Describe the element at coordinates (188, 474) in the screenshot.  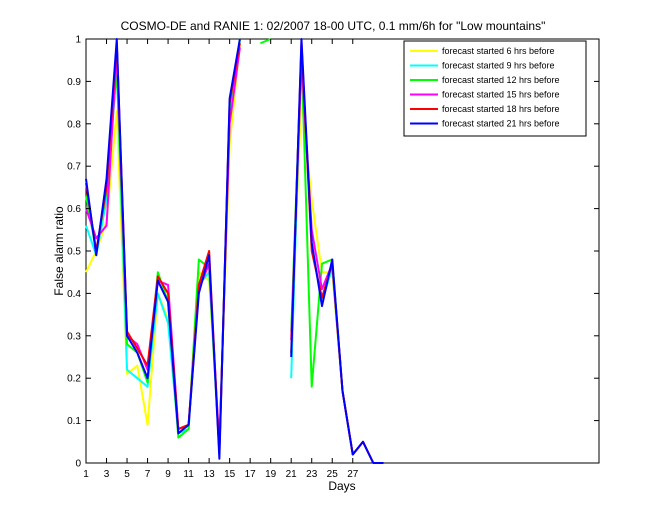
I see `x-tick-label: 11` at that location.